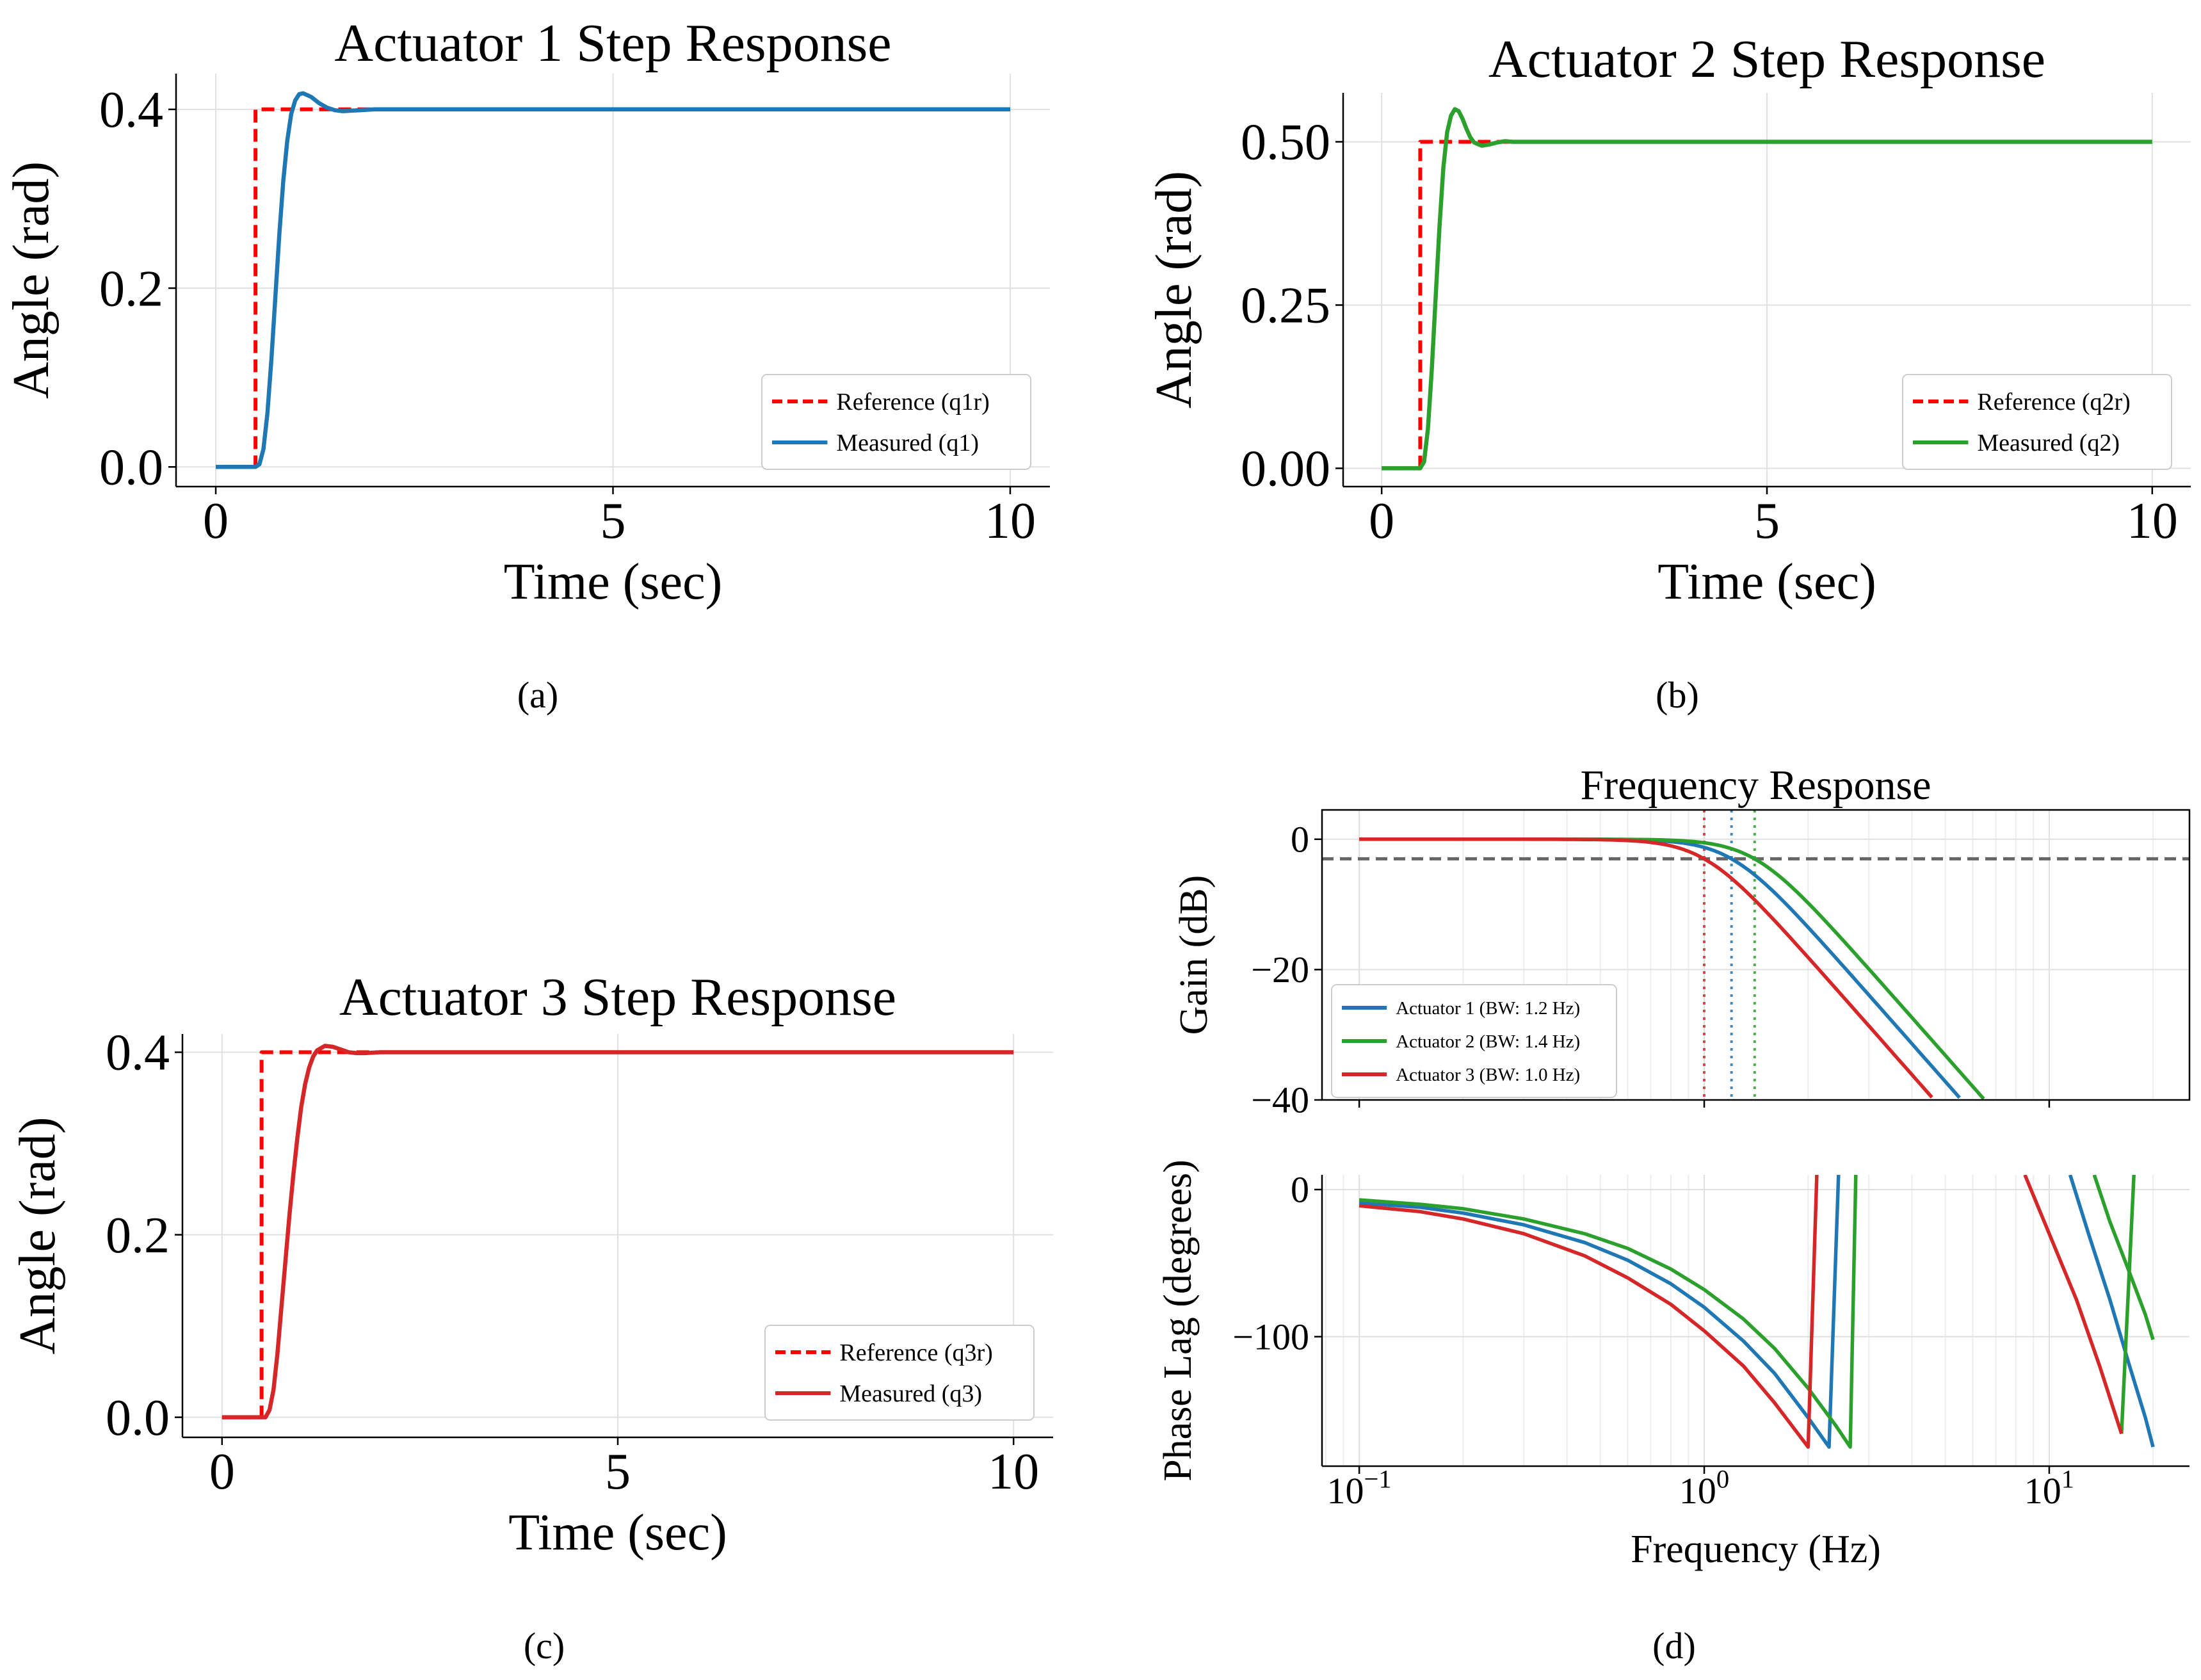 The height and width of the screenshot is (1680, 2201). I want to click on legend-label: Measured (q2), so click(2048, 443).